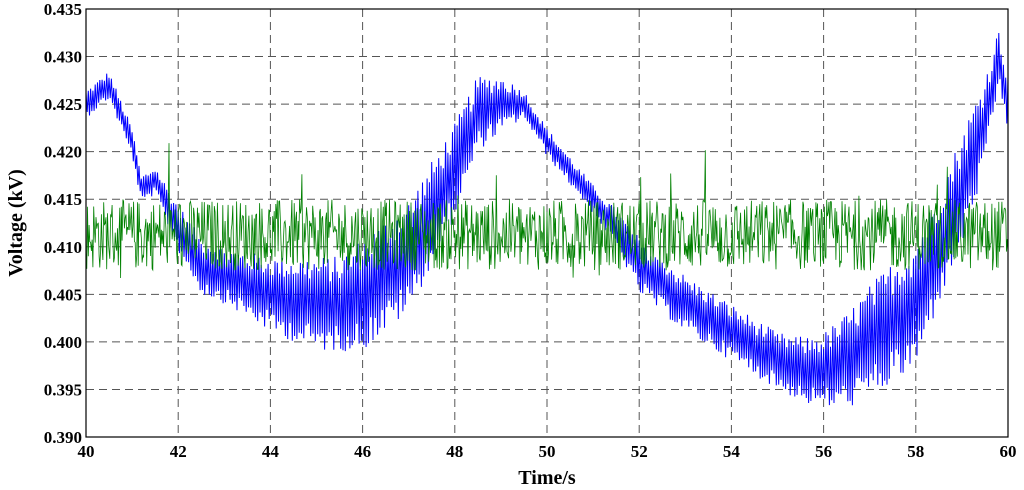 The height and width of the screenshot is (490, 1024). What do you see at coordinates (63, 199) in the screenshot?
I see `y-tick-label: 0.415` at bounding box center [63, 199].